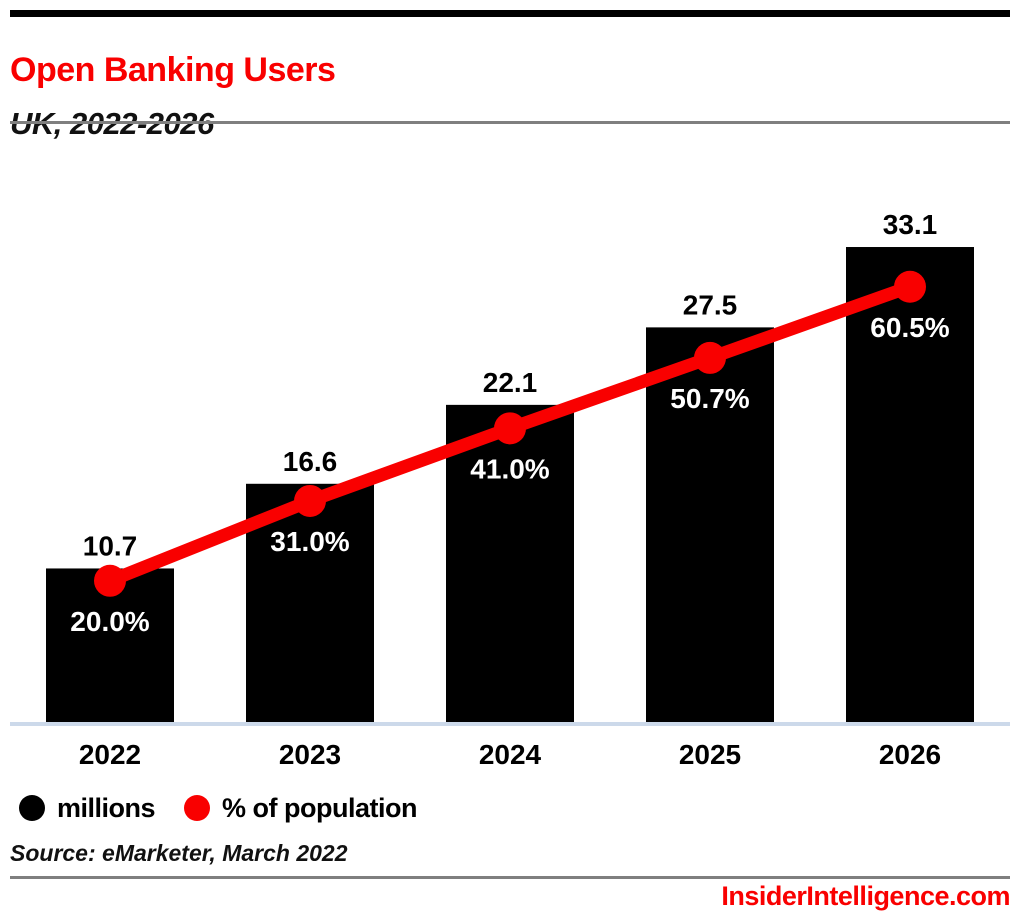 This screenshot has width=1020, height=920. What do you see at coordinates (110, 754) in the screenshot?
I see `x-tick-label-2022: 2022` at bounding box center [110, 754].